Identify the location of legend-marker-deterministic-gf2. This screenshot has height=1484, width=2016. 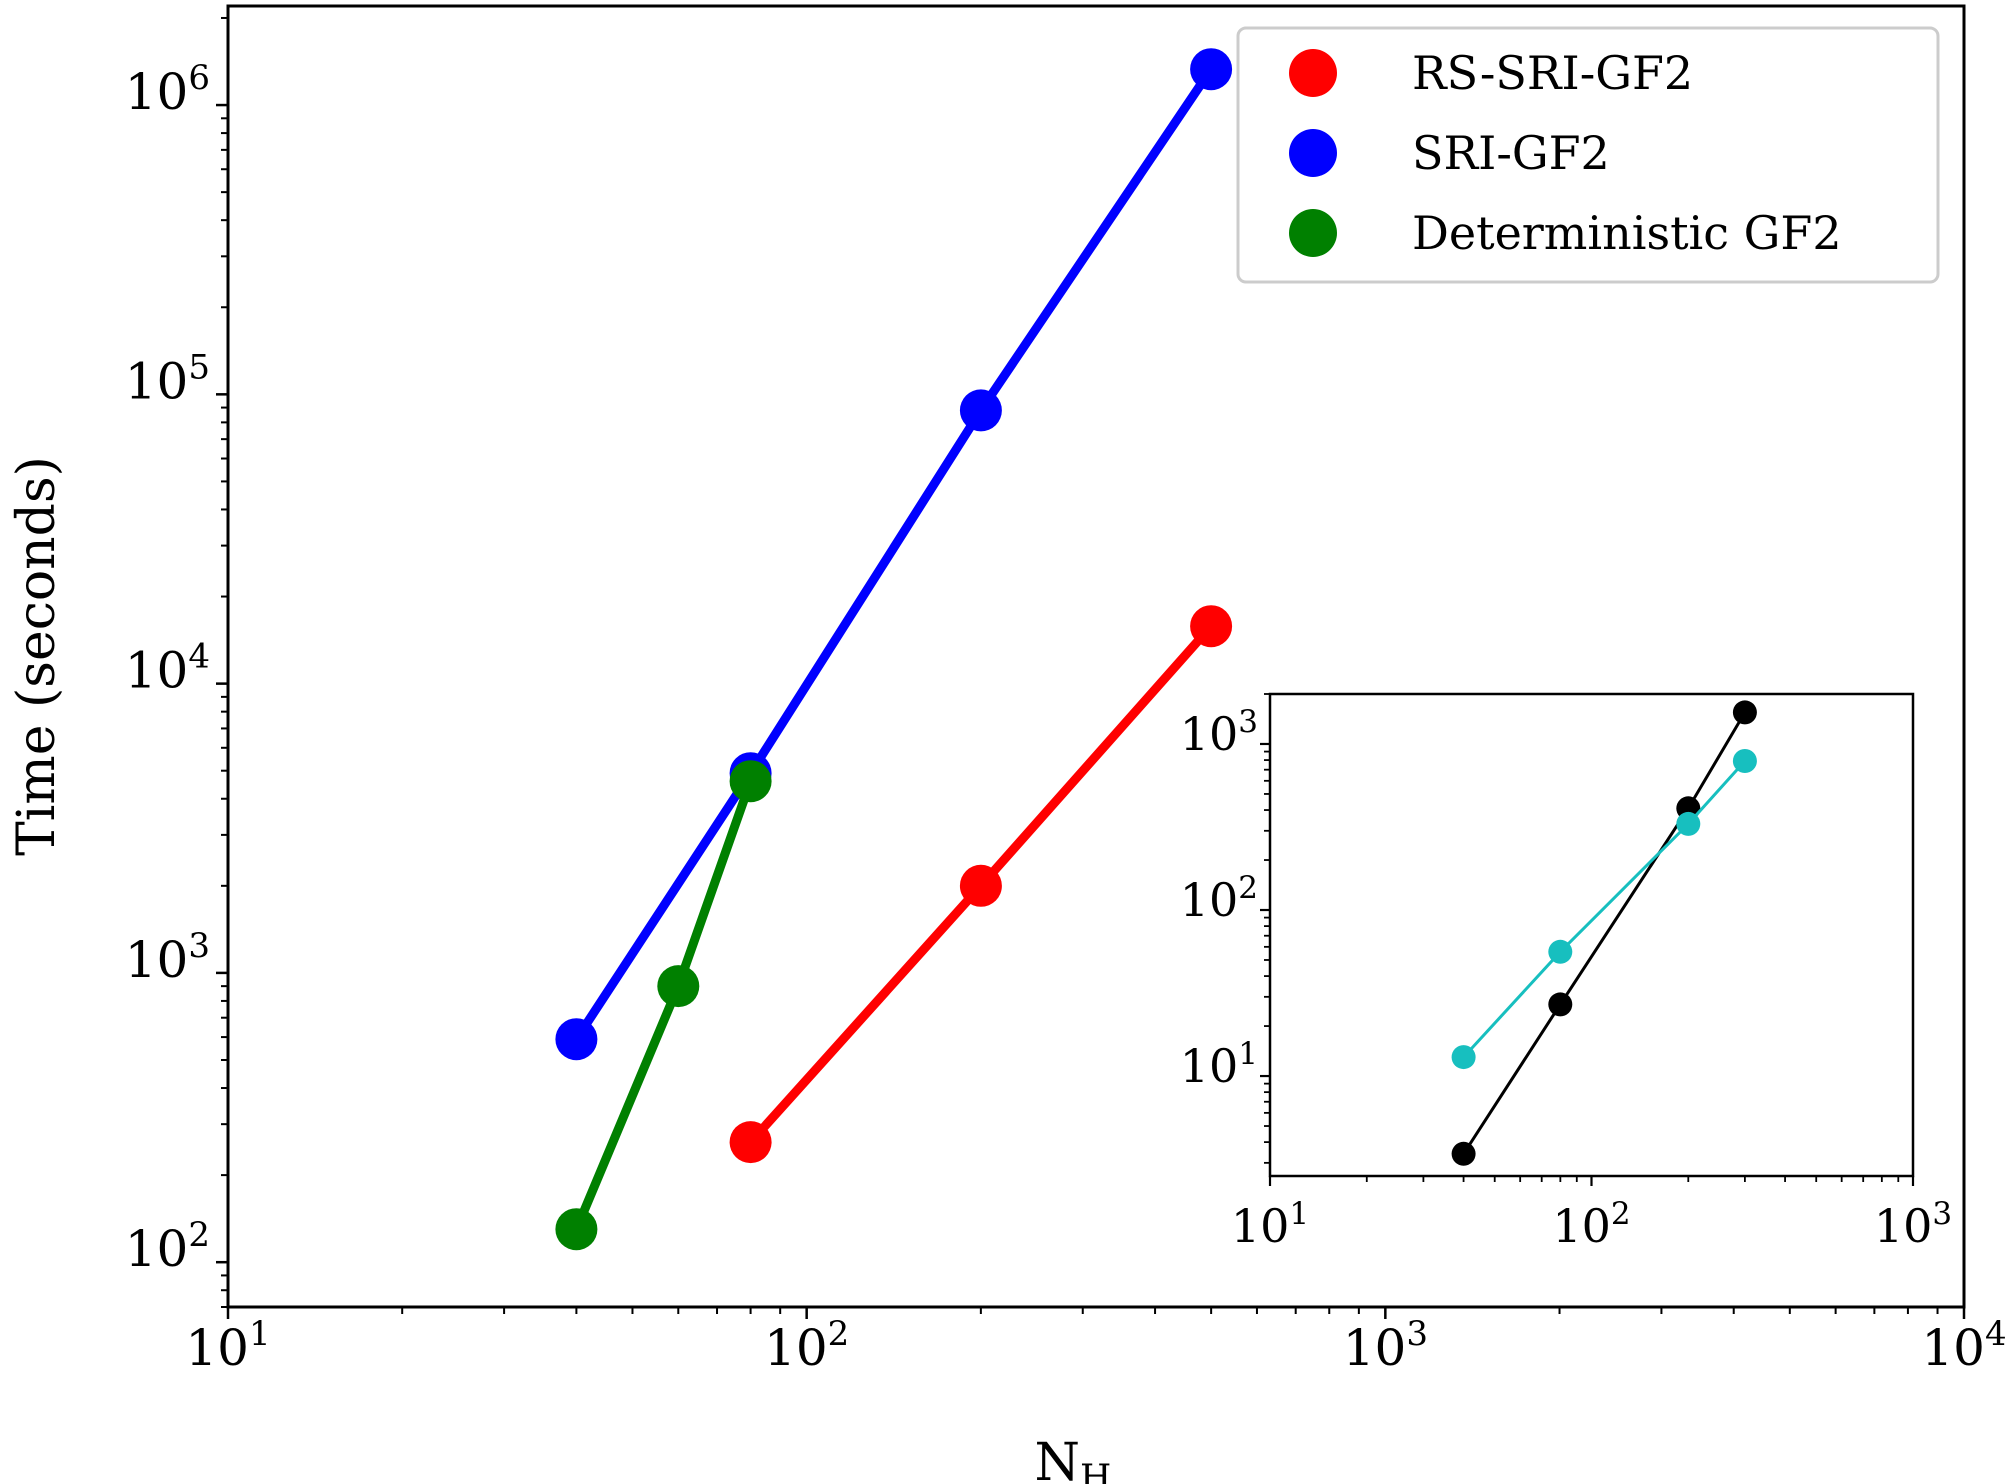
(1313, 233).